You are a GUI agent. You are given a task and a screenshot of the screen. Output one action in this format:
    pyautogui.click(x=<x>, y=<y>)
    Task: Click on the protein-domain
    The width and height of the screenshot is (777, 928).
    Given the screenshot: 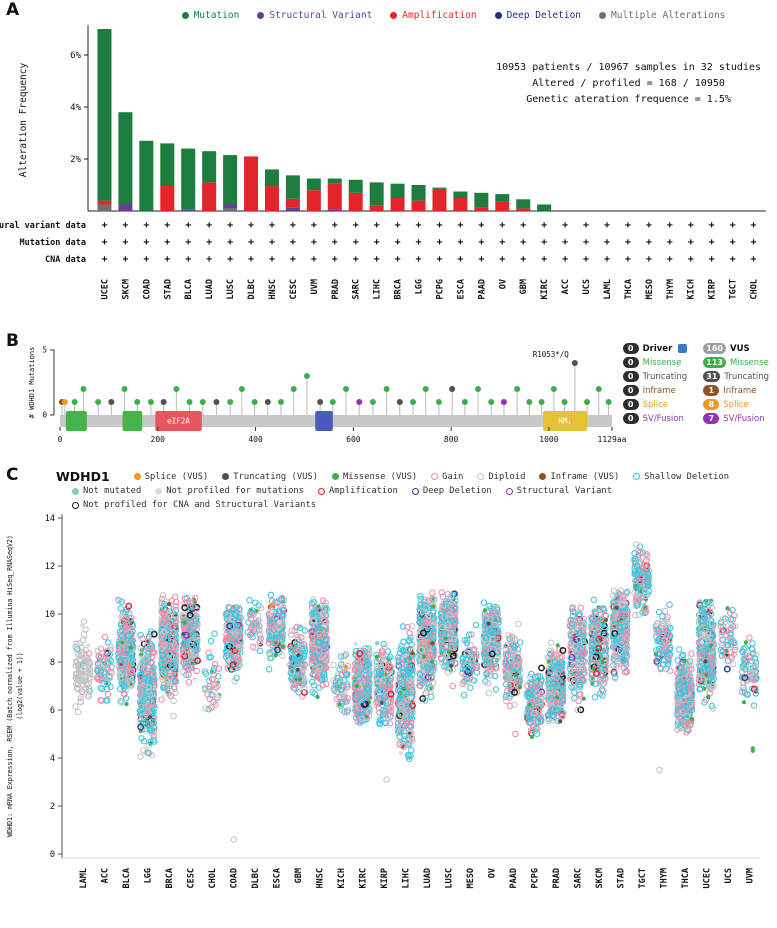 What is the action you would take?
    pyautogui.click(x=178, y=421)
    